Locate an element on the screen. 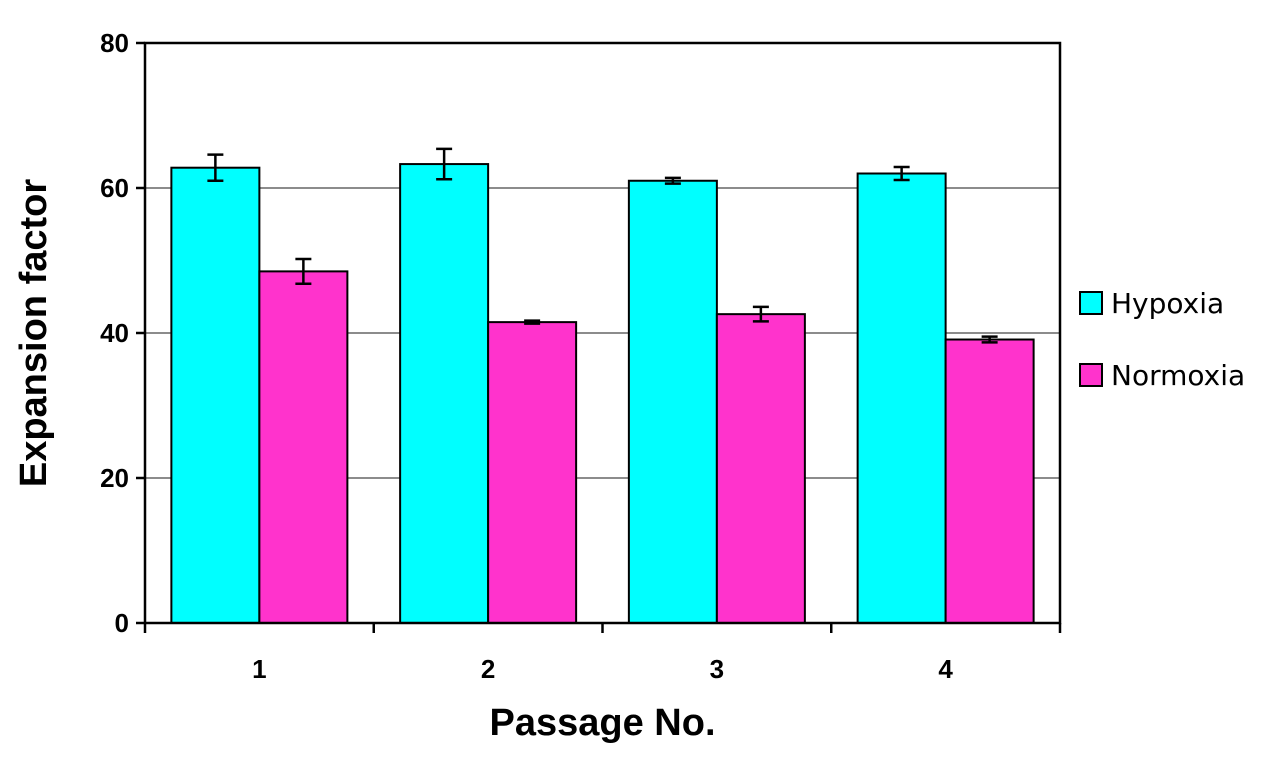 Image resolution: width=1275 pixels, height=757 pixels. y-tick-label: 40 is located at coordinates (114, 333).